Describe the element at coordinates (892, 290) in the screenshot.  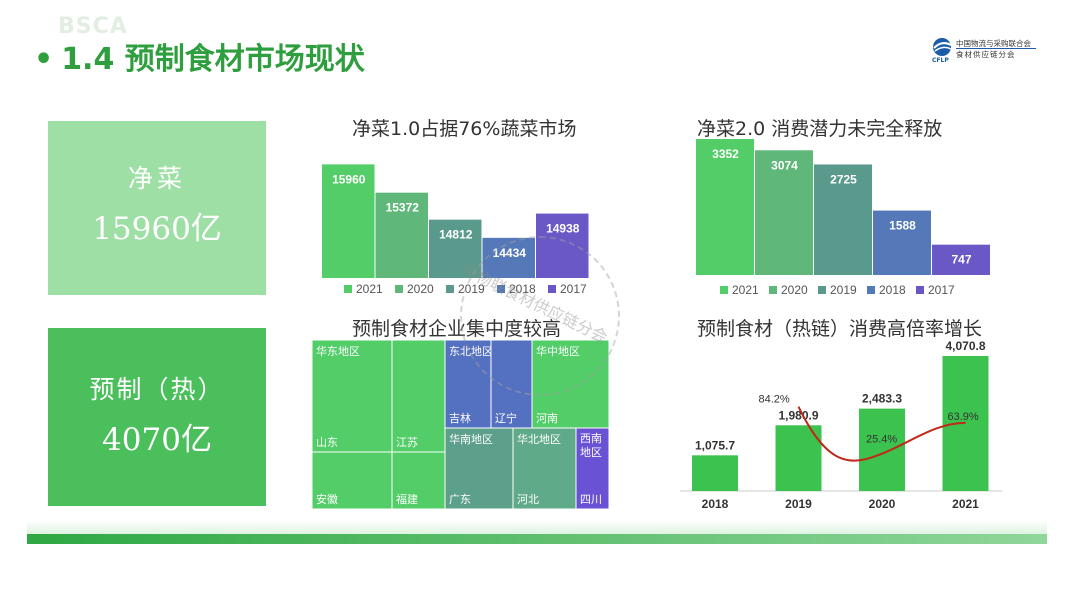
I see `legend-label-2018: 2018` at that location.